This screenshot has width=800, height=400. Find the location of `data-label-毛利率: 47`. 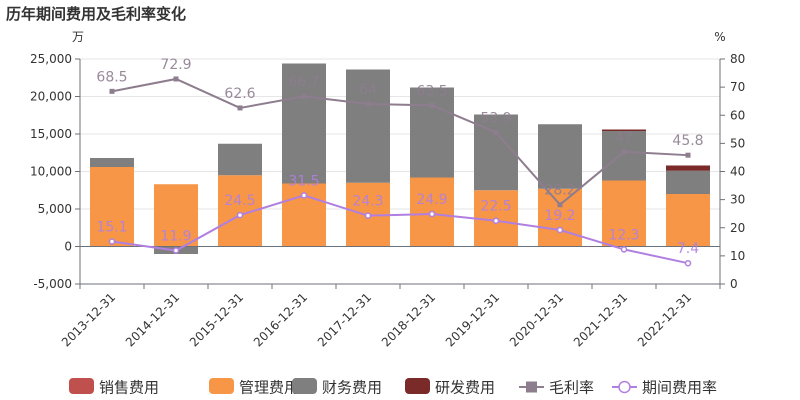

data-label-毛利率: 47 is located at coordinates (624, 138).